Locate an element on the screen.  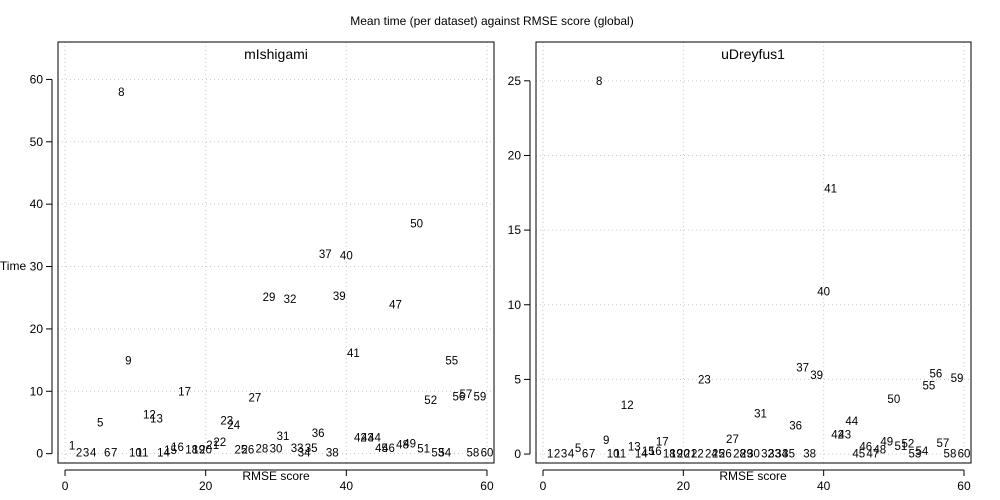
point-label: 8 is located at coordinates (599, 82).